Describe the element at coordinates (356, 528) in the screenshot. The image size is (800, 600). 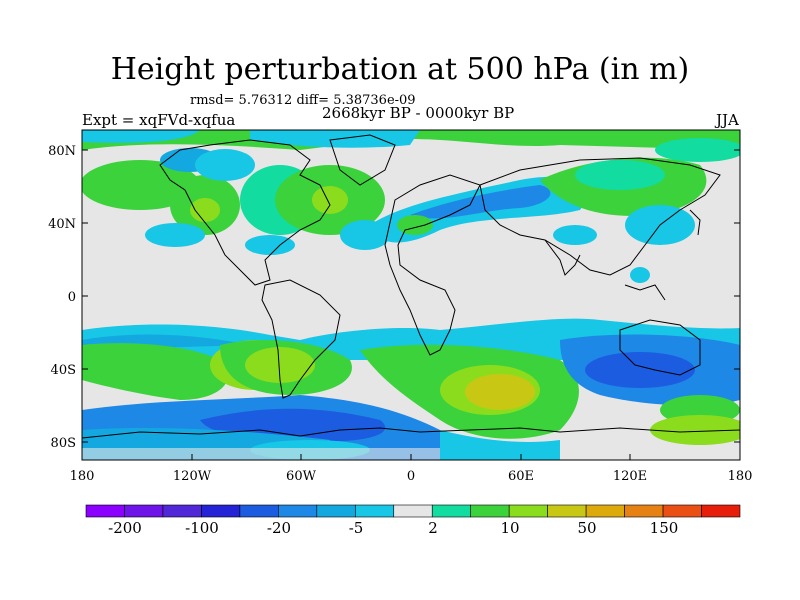
I see `colorbar-label: -5` at that location.